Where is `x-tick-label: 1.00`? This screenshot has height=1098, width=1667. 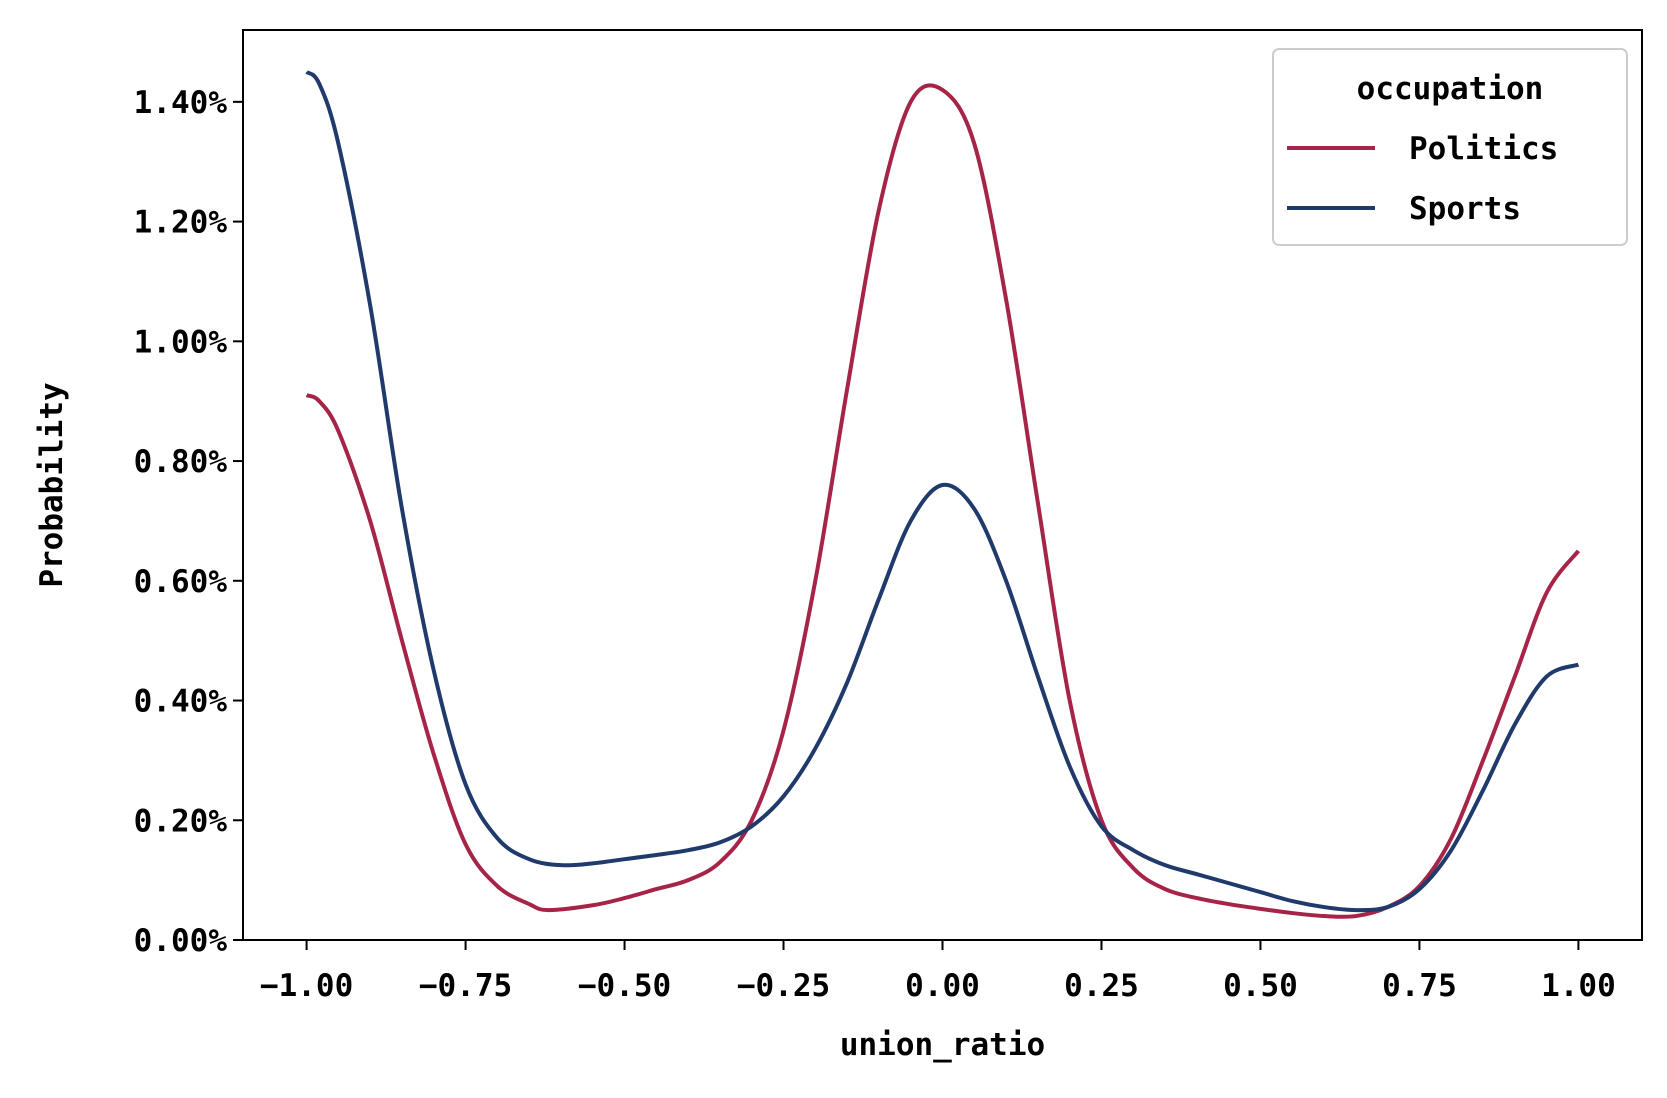 x-tick-label: 1.00 is located at coordinates (1578, 986).